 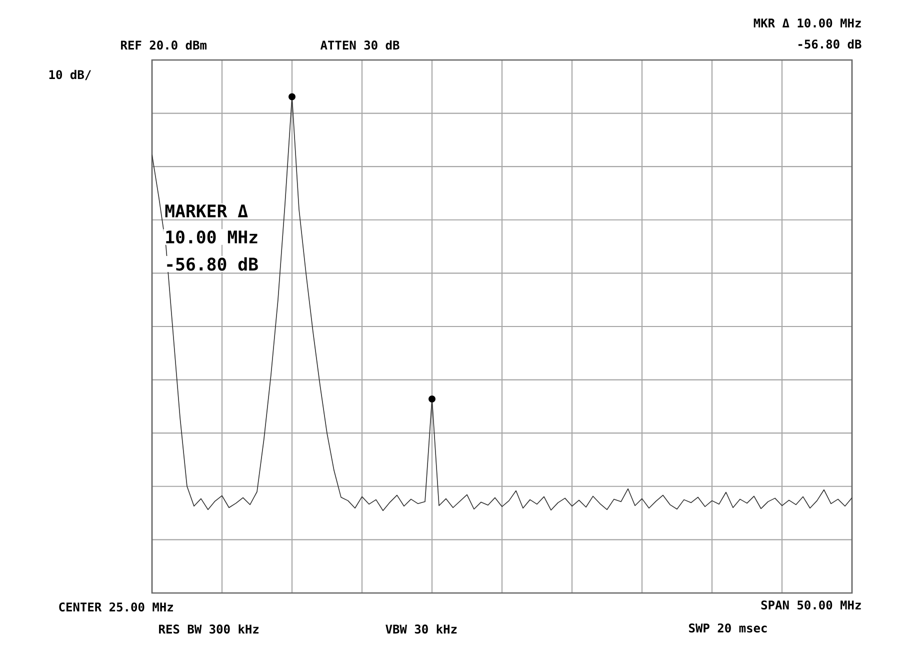 I want to click on text: SPAN 50.00 MHz, so click(x=811, y=605).